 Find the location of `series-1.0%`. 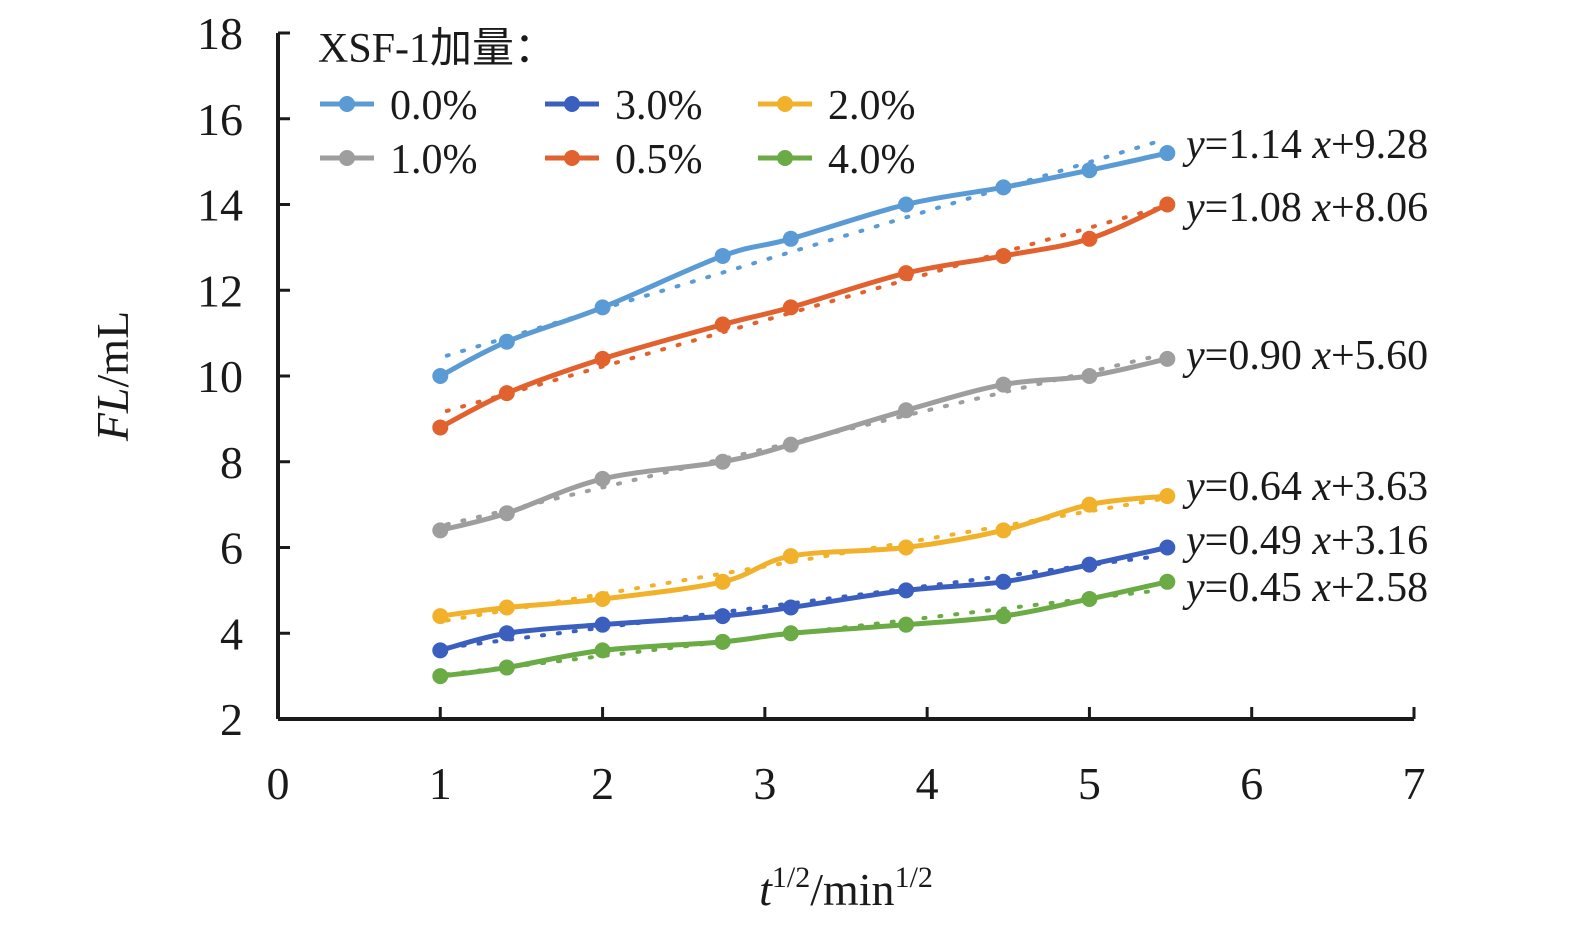

series-1.0% is located at coordinates (804, 444).